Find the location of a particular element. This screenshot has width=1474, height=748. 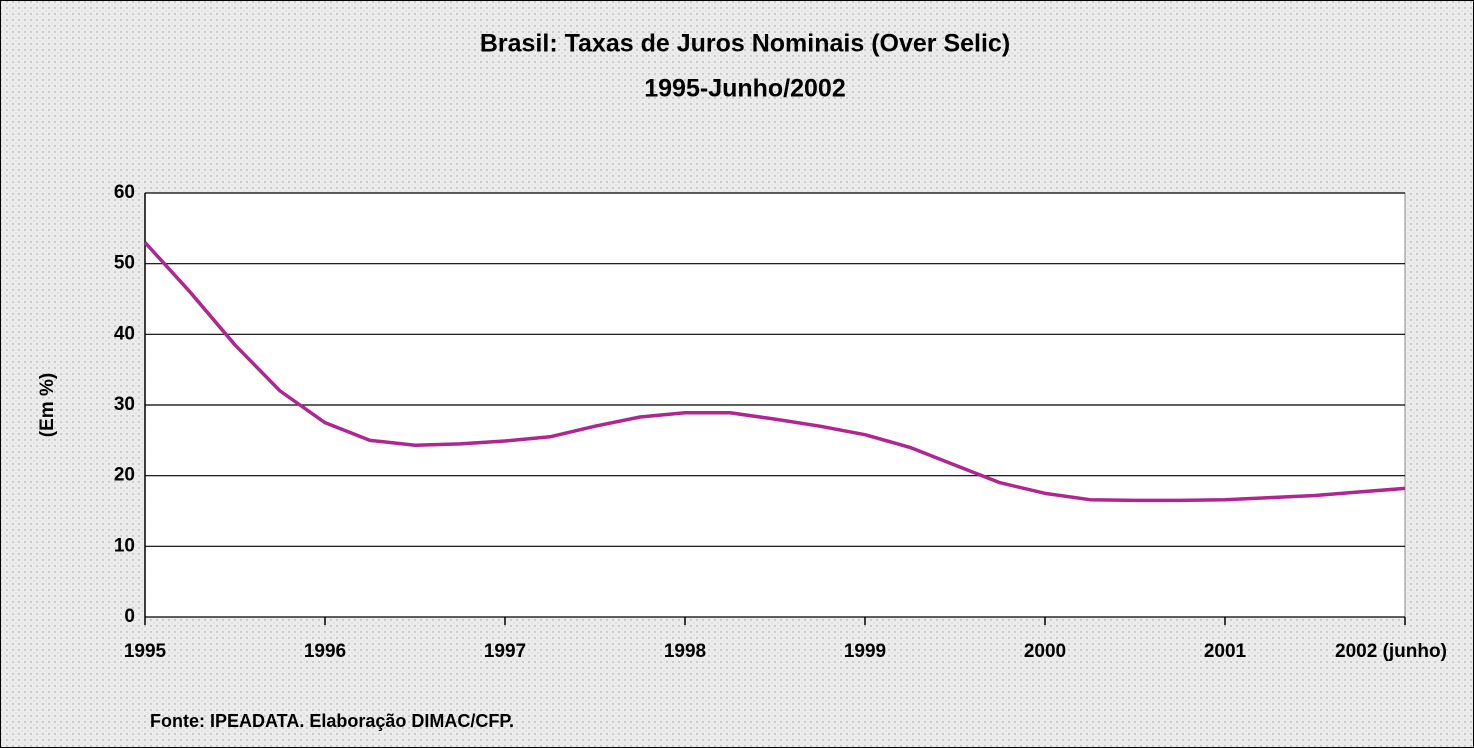

y-tick-label: 60 is located at coordinates (124, 192).